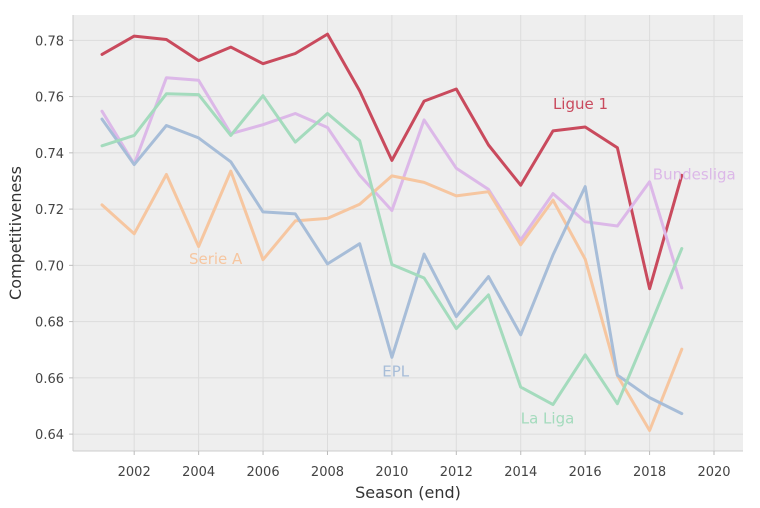 The height and width of the screenshot is (508, 760). What do you see at coordinates (216, 259) in the screenshot?
I see `series-label-serie-a: Serie A` at bounding box center [216, 259].